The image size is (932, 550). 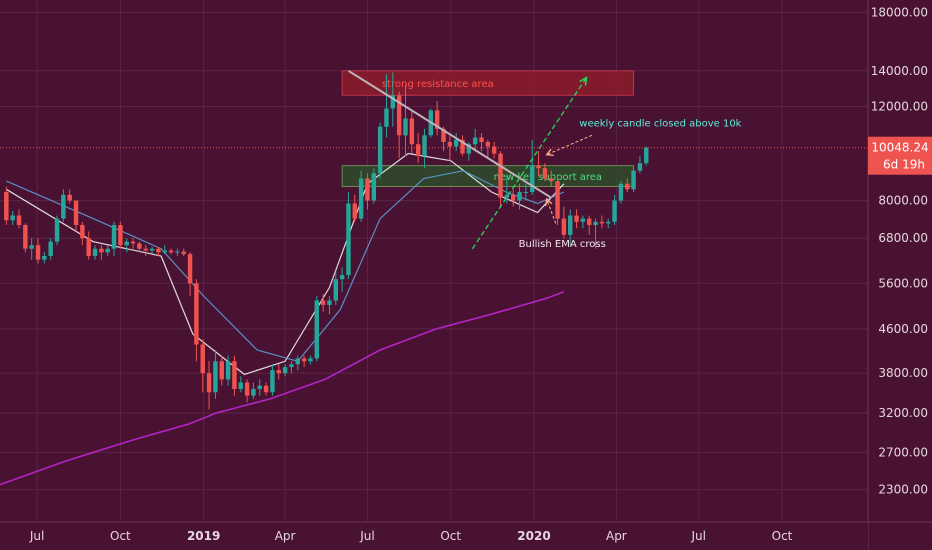 What do you see at coordinates (899, 148) in the screenshot?
I see `last-price-value: 10048.24` at bounding box center [899, 148].